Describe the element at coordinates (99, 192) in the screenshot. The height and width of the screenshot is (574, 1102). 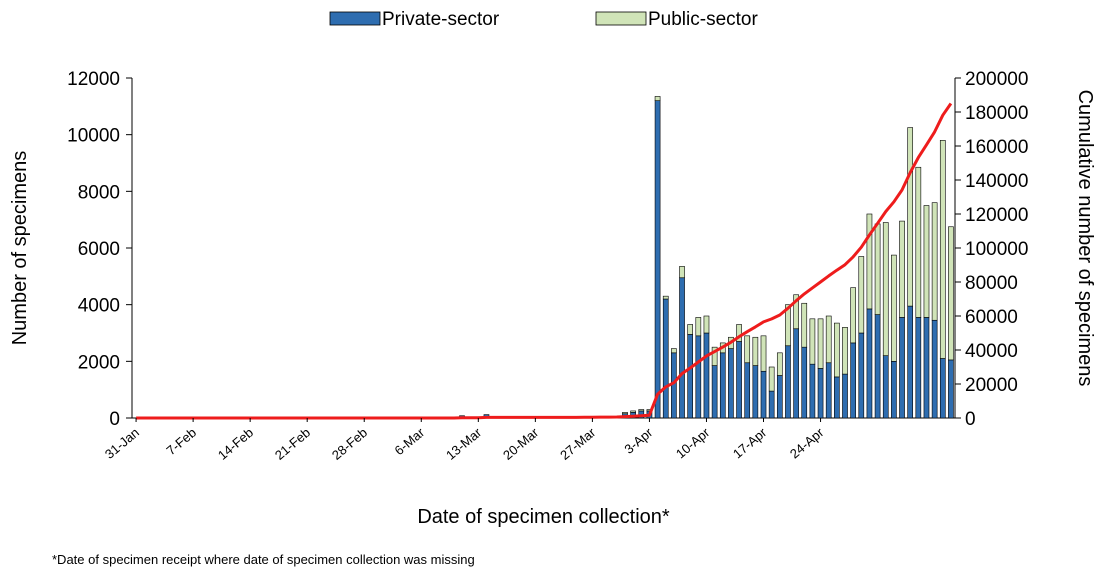
I see `y-tick-label: 8000` at that location.